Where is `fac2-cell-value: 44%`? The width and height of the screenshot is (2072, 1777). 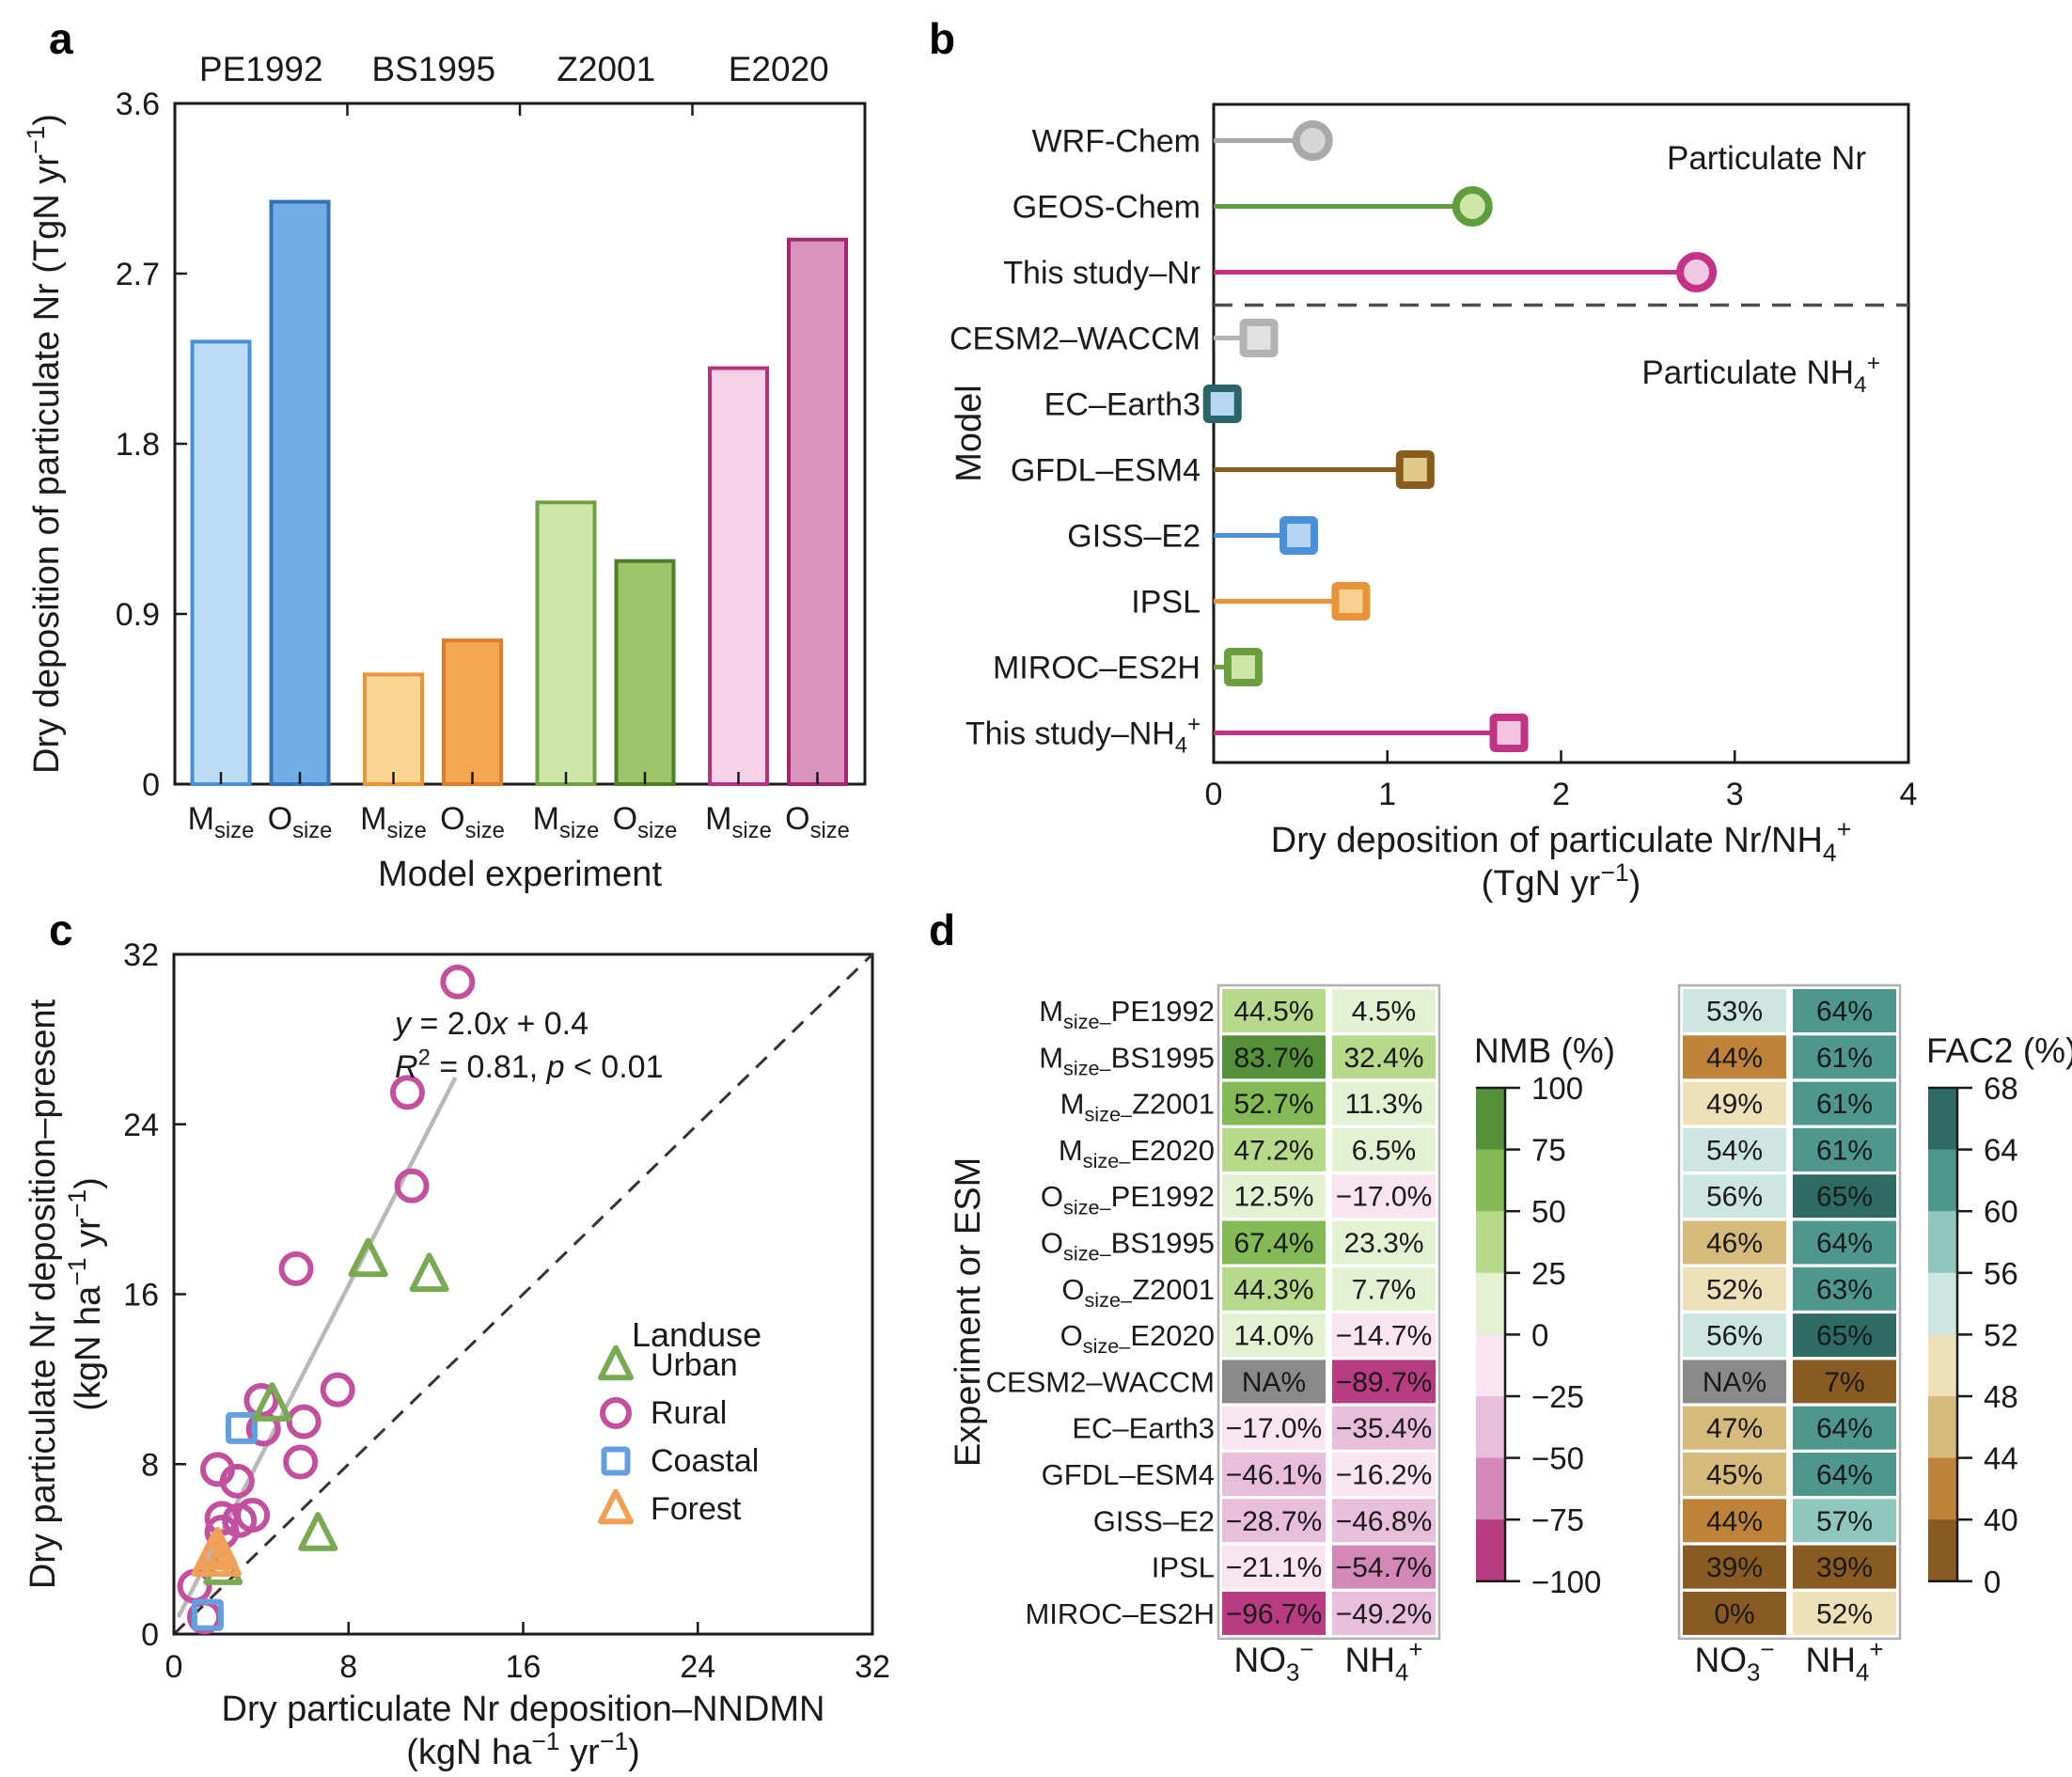
fac2-cell-value: 44% is located at coordinates (1734, 1058).